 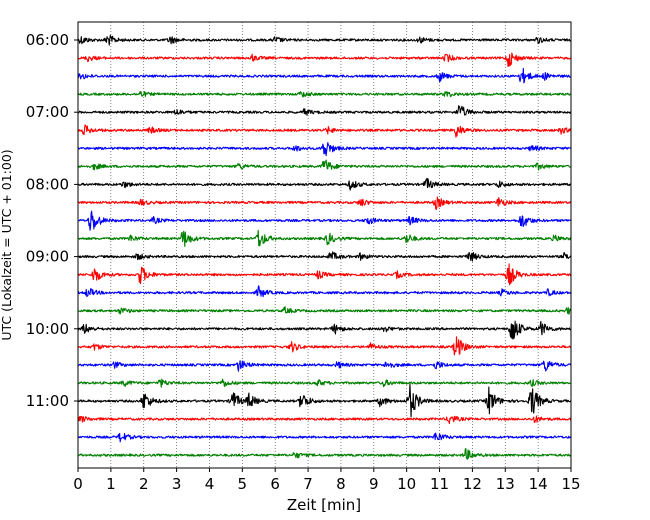 I want to click on x-tick-label: 3, so click(x=177, y=484).